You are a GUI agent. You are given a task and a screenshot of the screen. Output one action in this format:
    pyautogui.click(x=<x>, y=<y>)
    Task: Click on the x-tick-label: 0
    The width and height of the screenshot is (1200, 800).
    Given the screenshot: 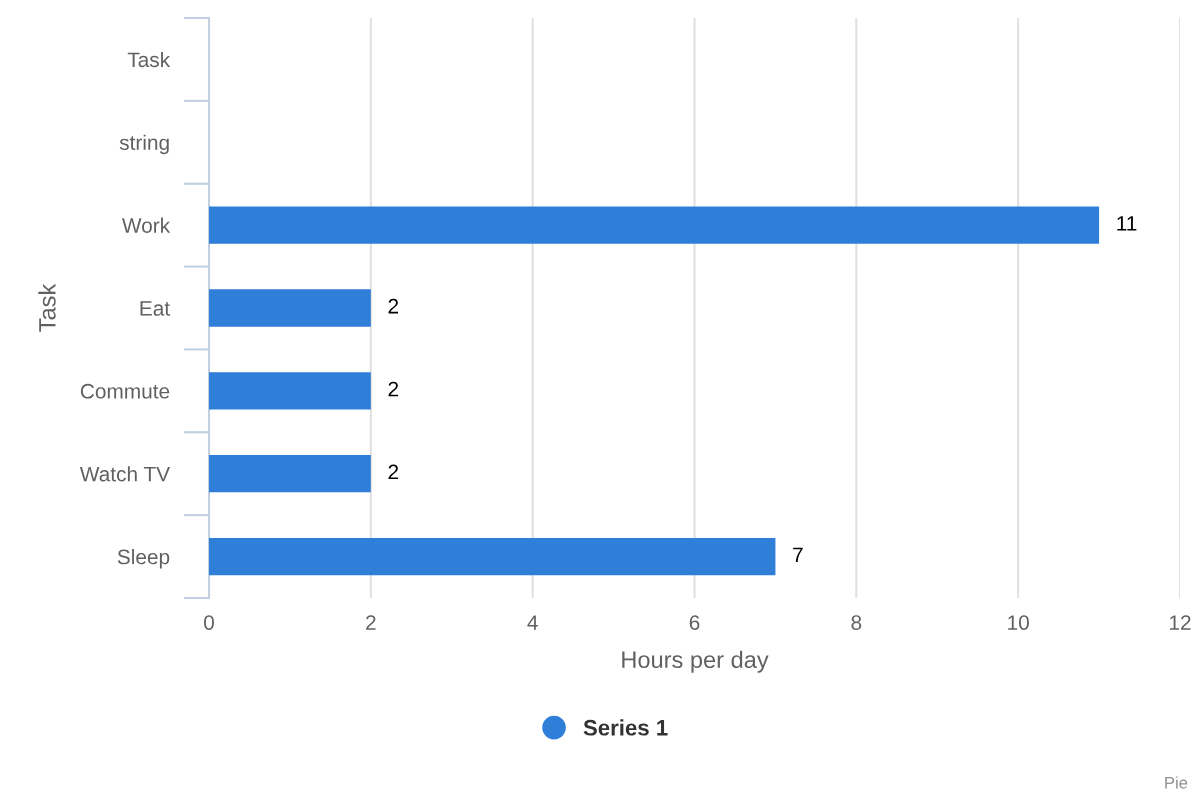 What is the action you would take?
    pyautogui.click(x=209, y=622)
    